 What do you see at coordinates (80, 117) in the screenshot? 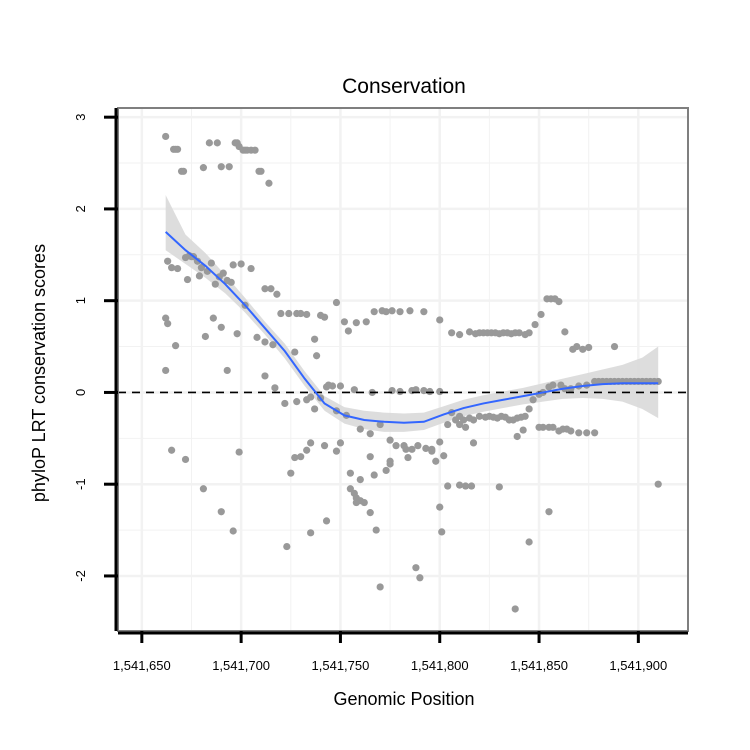
I see `y-tick-label: 3` at bounding box center [80, 117].